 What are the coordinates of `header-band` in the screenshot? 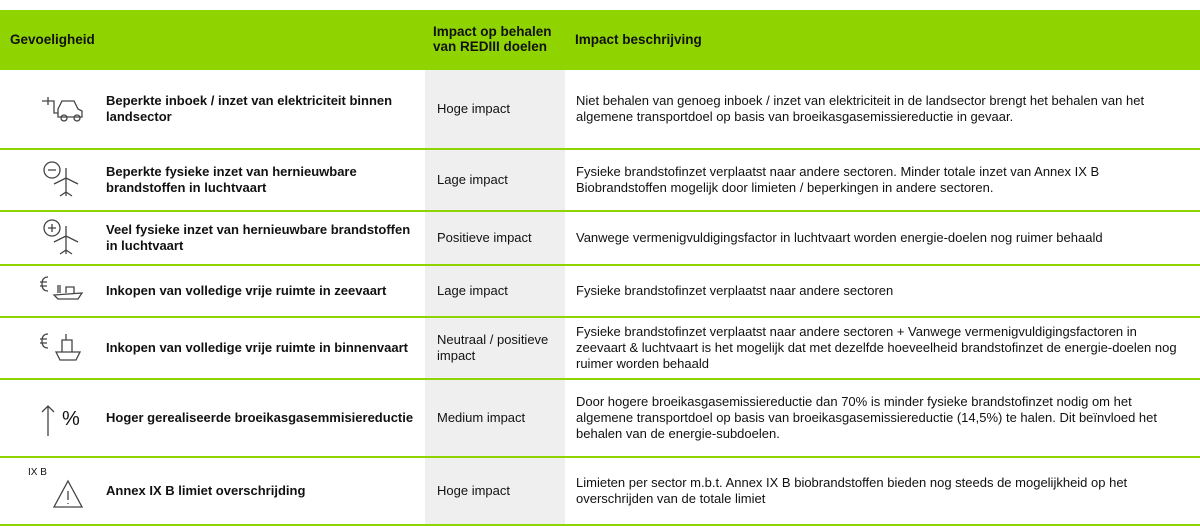 It's located at (600, 39).